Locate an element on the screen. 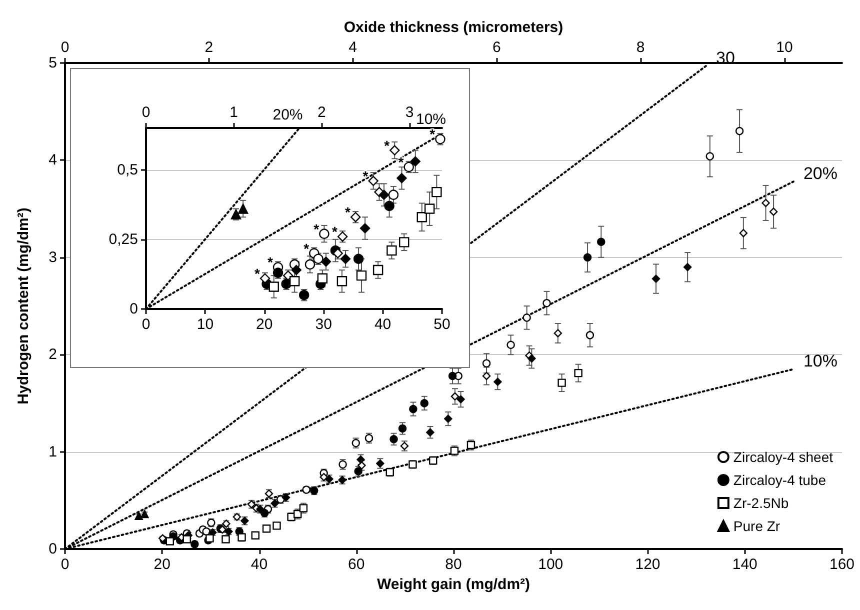 This screenshot has height=610, width=860. x2-tick-label: 4 is located at coordinates (352, 47).